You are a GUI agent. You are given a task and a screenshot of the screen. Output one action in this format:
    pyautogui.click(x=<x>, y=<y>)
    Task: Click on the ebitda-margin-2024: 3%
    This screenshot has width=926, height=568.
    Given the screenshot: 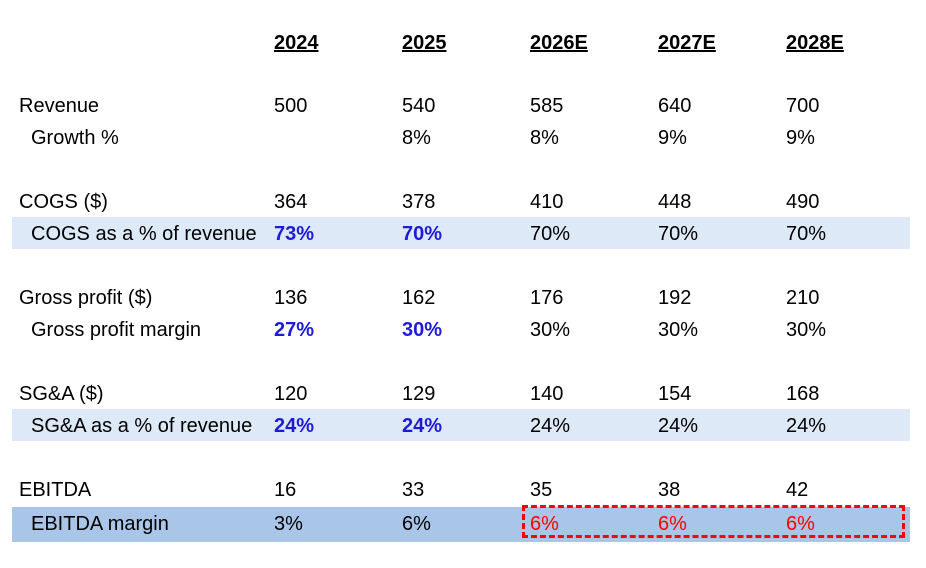 What is the action you would take?
    pyautogui.click(x=288, y=524)
    